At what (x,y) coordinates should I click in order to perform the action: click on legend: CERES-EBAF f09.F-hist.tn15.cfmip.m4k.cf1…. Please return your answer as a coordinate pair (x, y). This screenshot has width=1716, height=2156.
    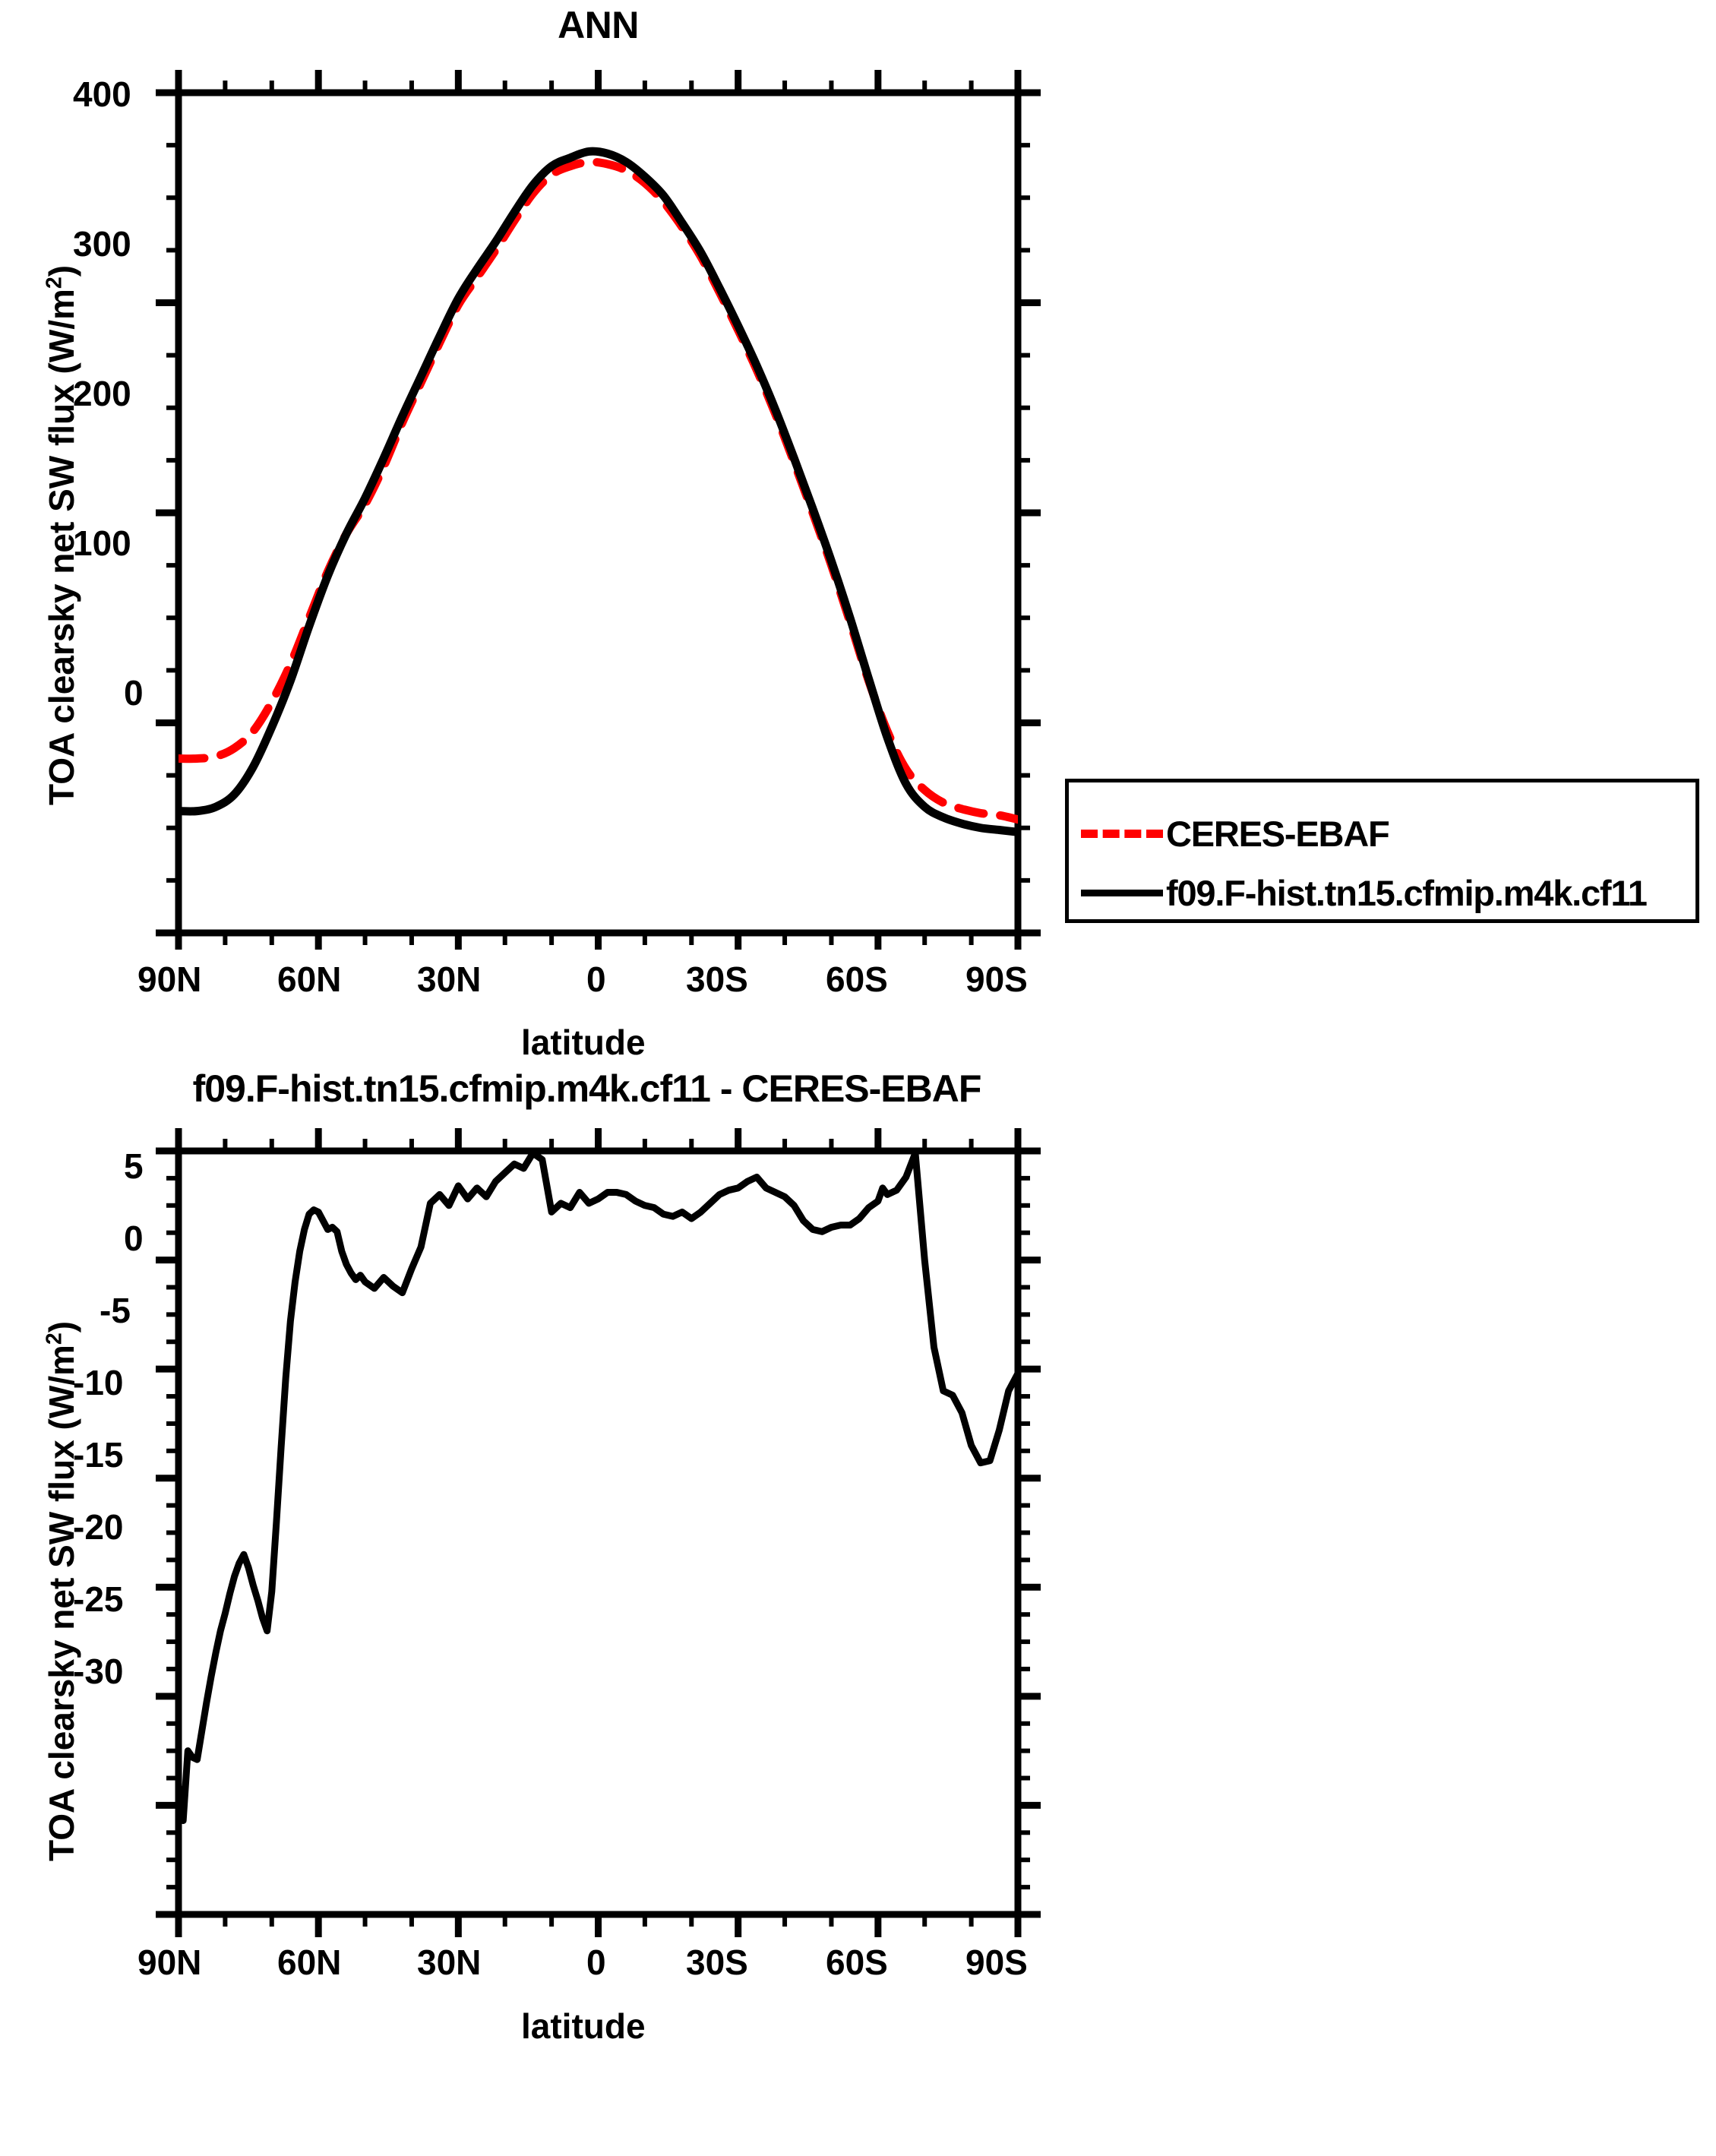
    Looking at the image, I should click on (1382, 851).